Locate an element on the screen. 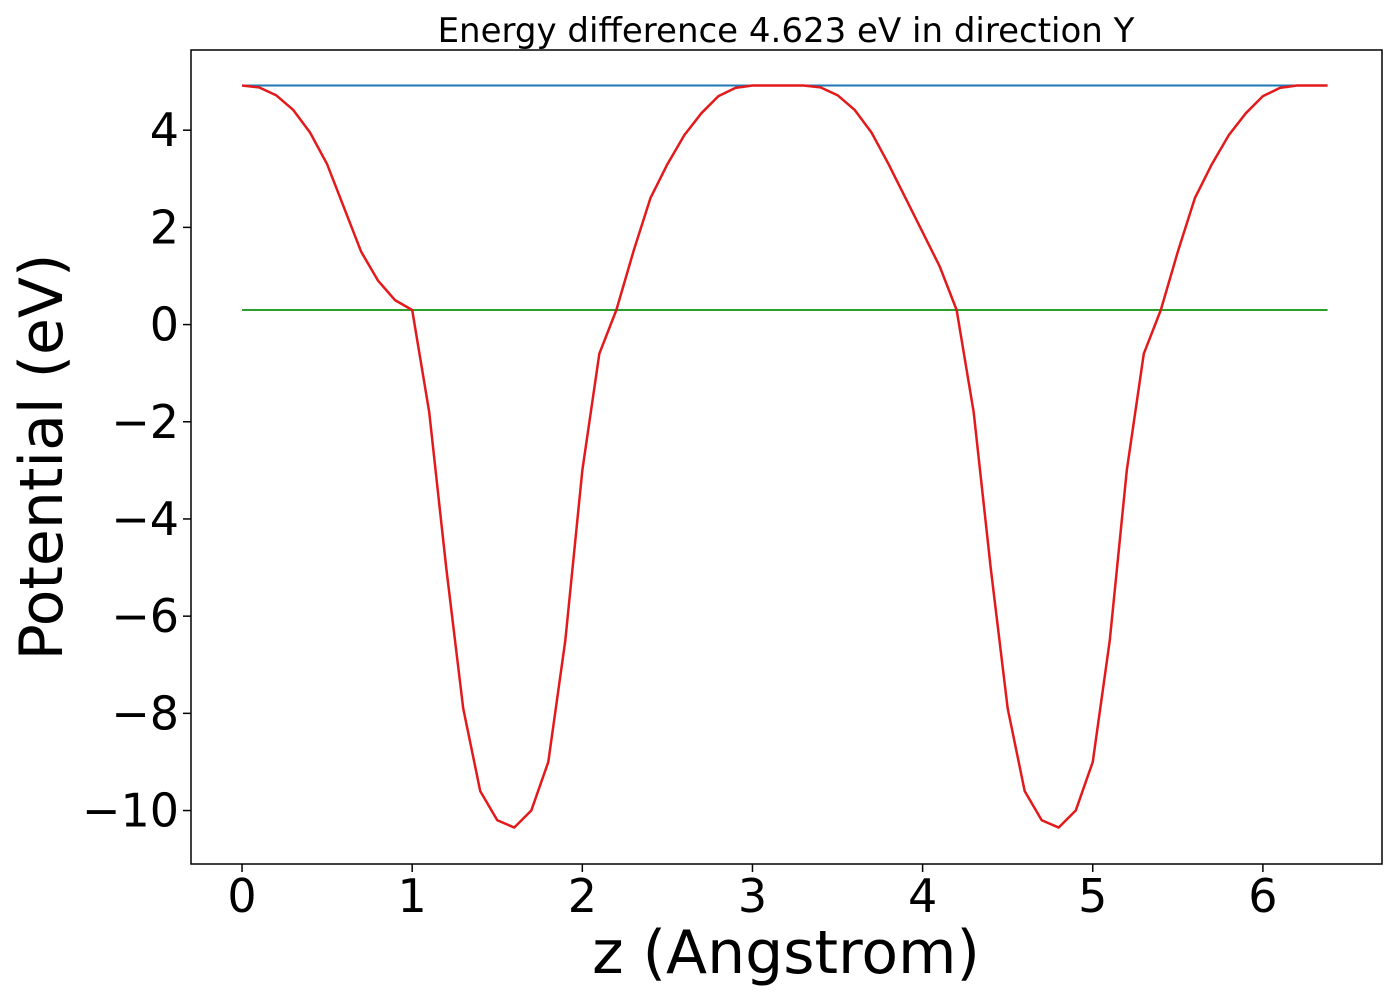 The width and height of the screenshot is (1400, 1000). x-tick-label: 6 is located at coordinates (1262, 896).